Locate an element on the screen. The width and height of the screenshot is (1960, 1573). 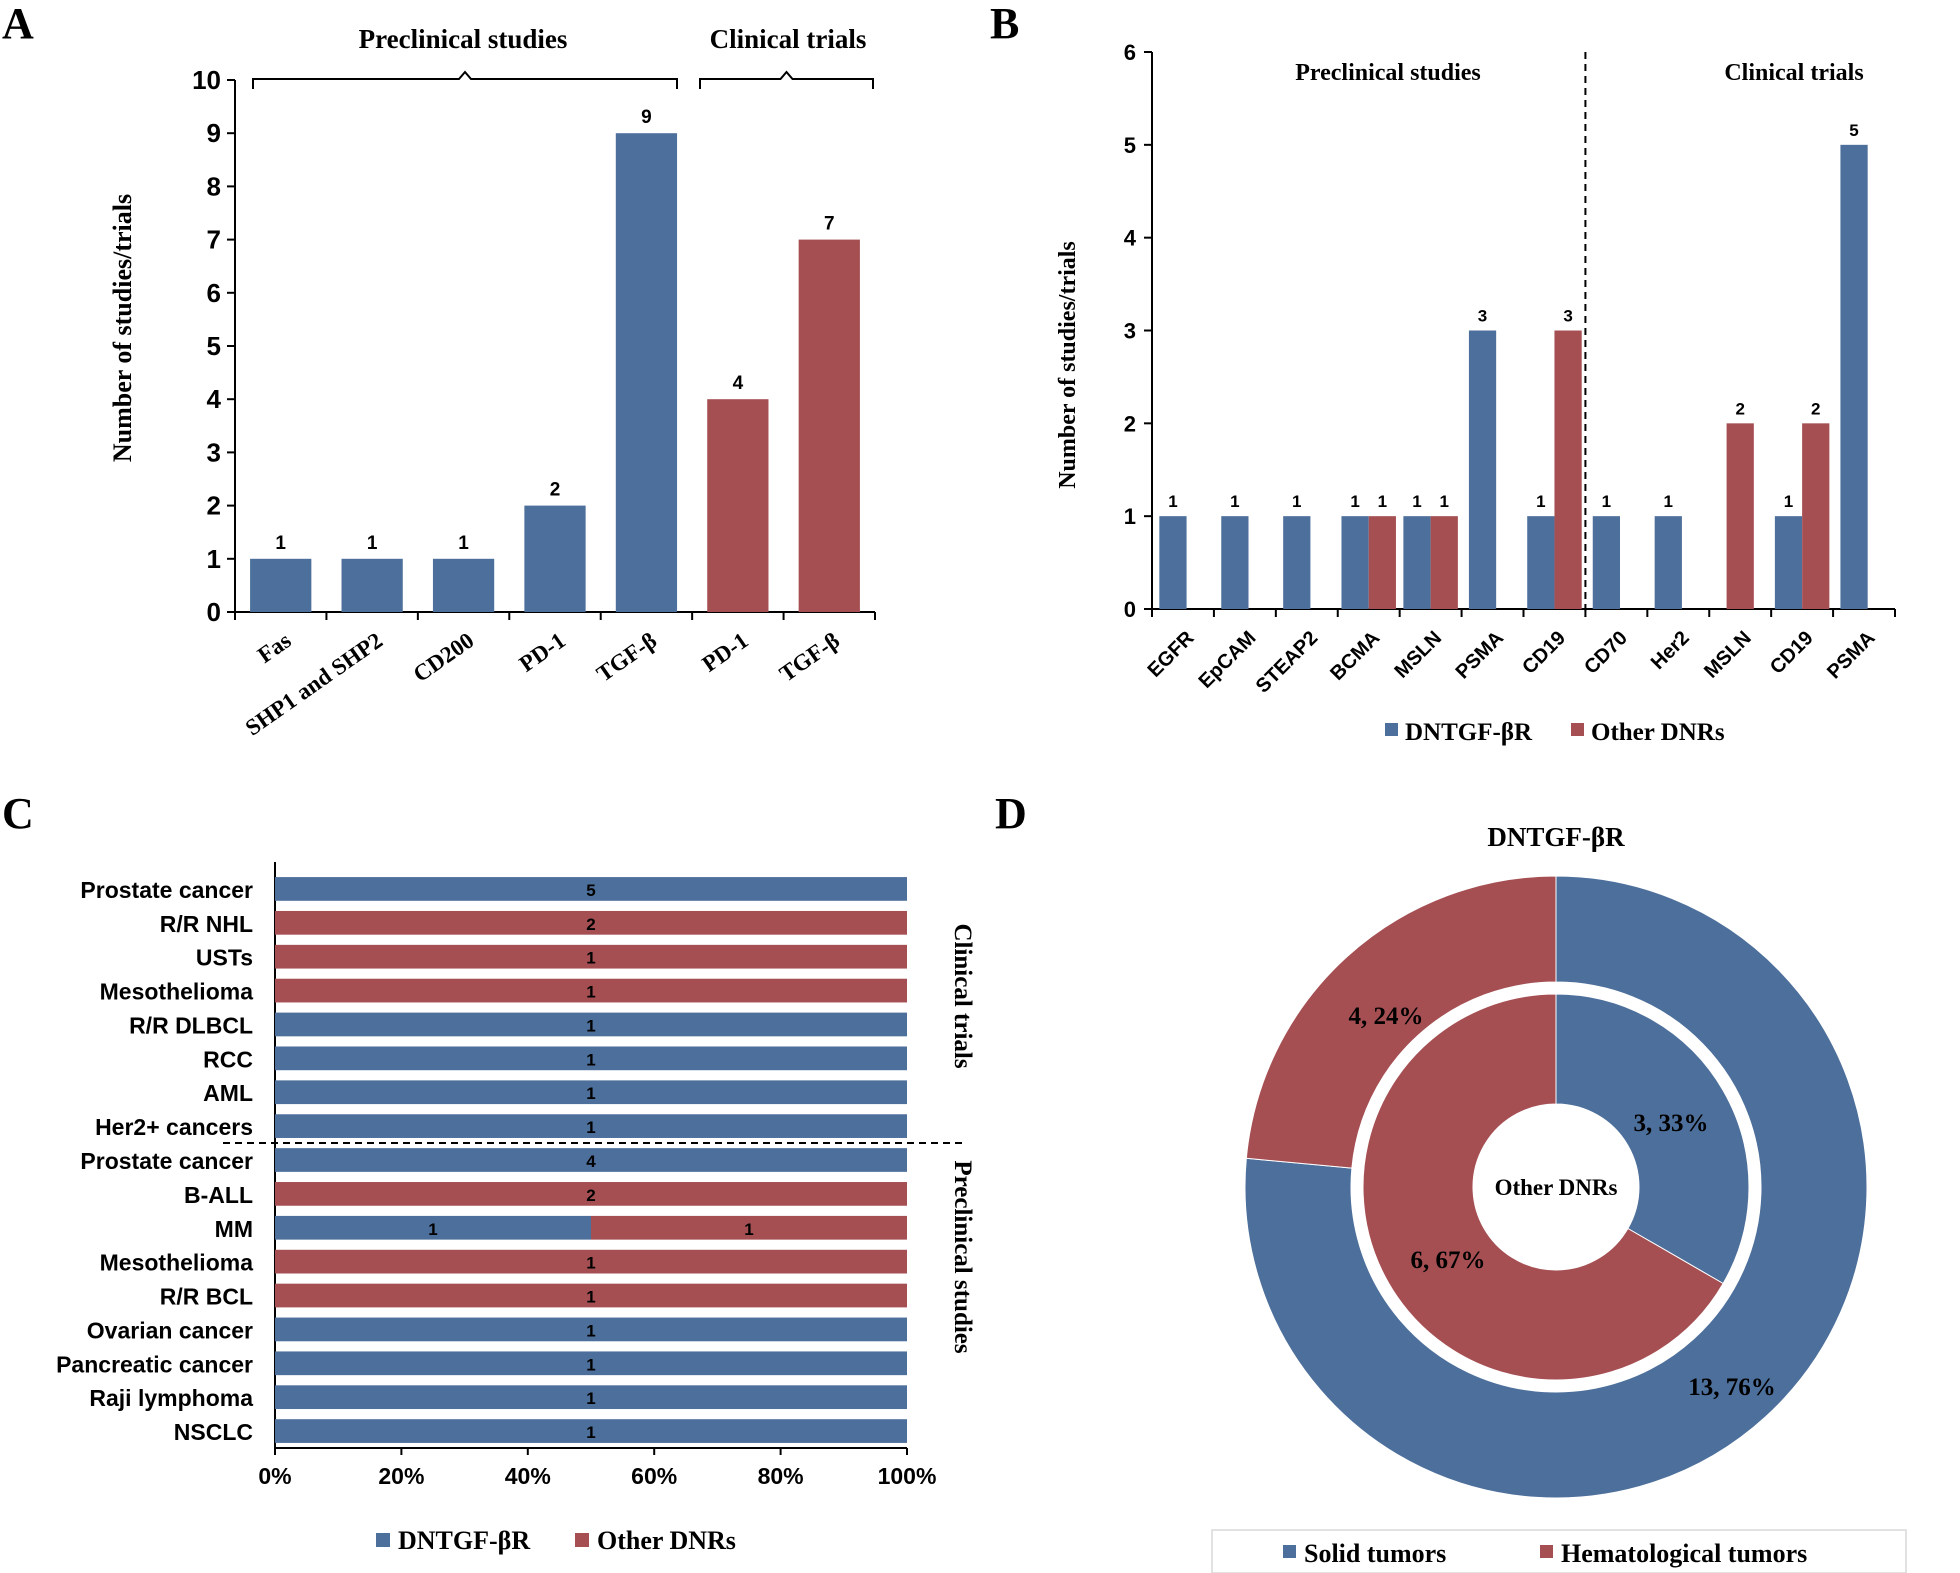
panel-c-xtick-label: 80% is located at coordinates (781, 1476).